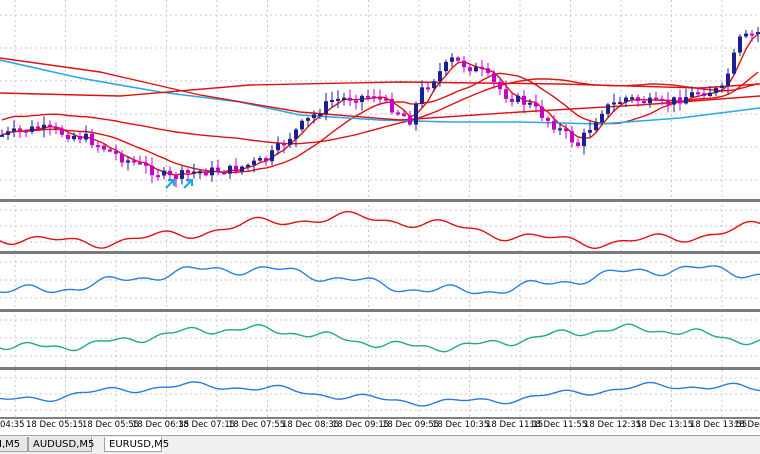 The width and height of the screenshot is (760, 454). Describe the element at coordinates (380, 394) in the screenshot. I see `indicator4-line` at that location.